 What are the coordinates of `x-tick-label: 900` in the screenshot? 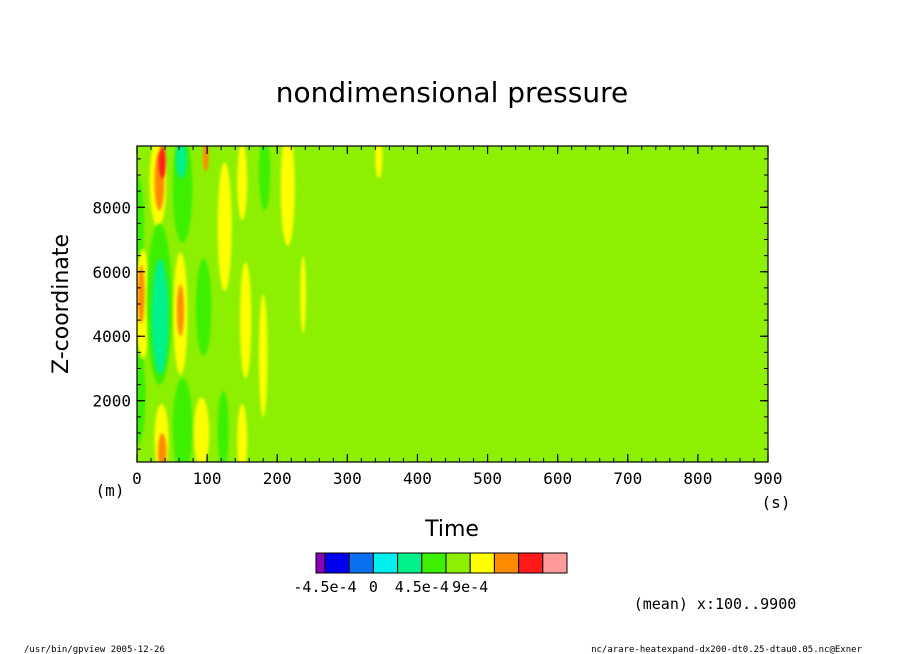 It's located at (768, 478).